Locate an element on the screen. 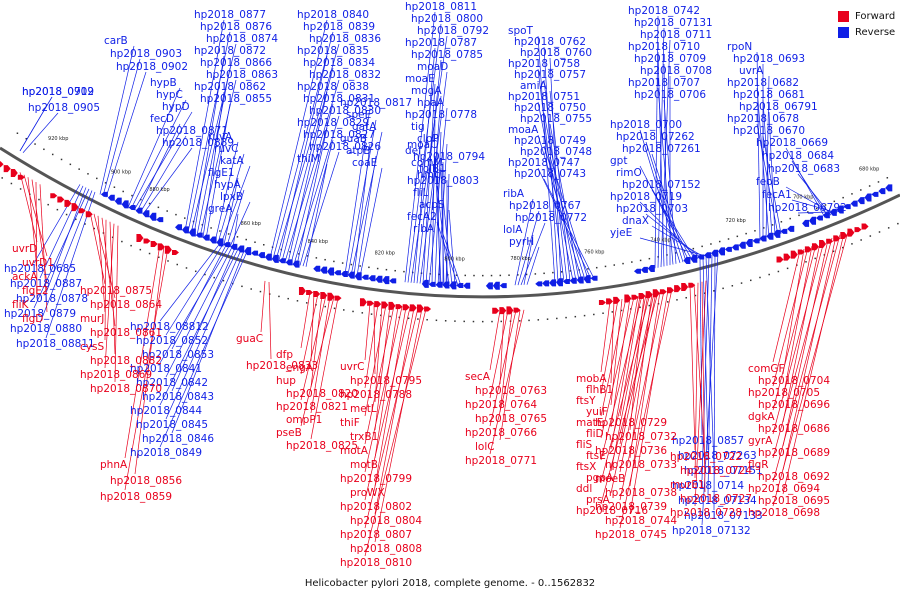  forward-gene-label: hp2018_0695 is located at coordinates (794, 501).